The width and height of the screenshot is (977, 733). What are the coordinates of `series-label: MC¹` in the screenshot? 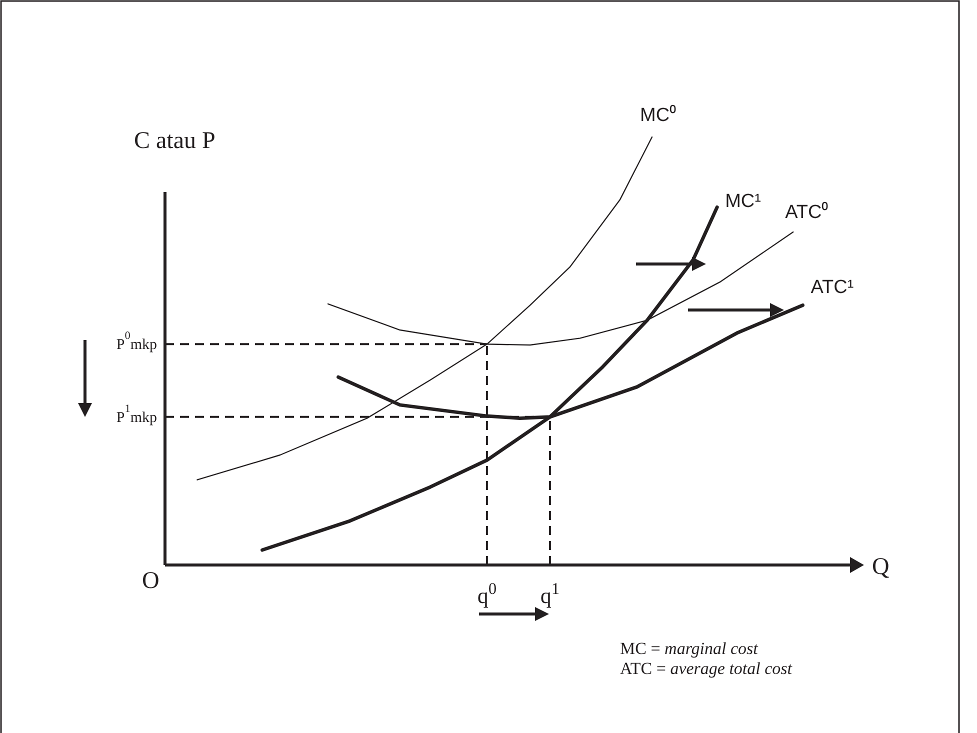 It's located at (743, 201).